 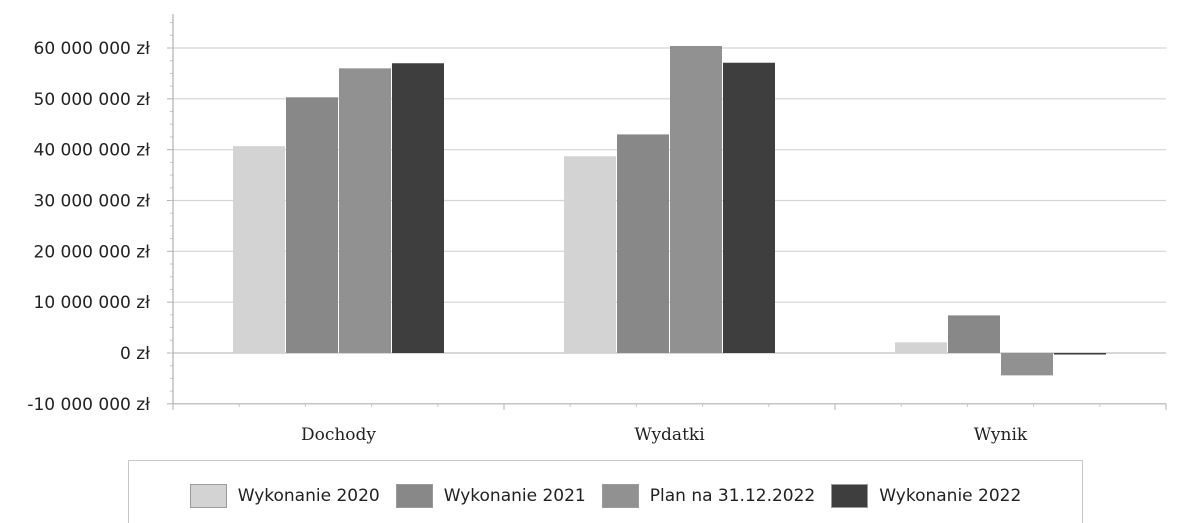 What do you see at coordinates (308, 496) in the screenshot?
I see `legend-label: Wykonanie 2020` at bounding box center [308, 496].